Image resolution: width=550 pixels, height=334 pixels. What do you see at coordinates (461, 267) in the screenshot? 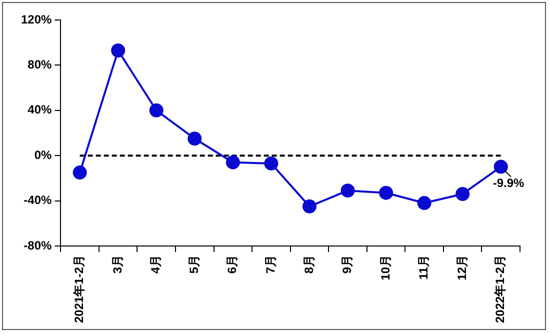
I see `x-tick-label: 12月` at bounding box center [461, 267].